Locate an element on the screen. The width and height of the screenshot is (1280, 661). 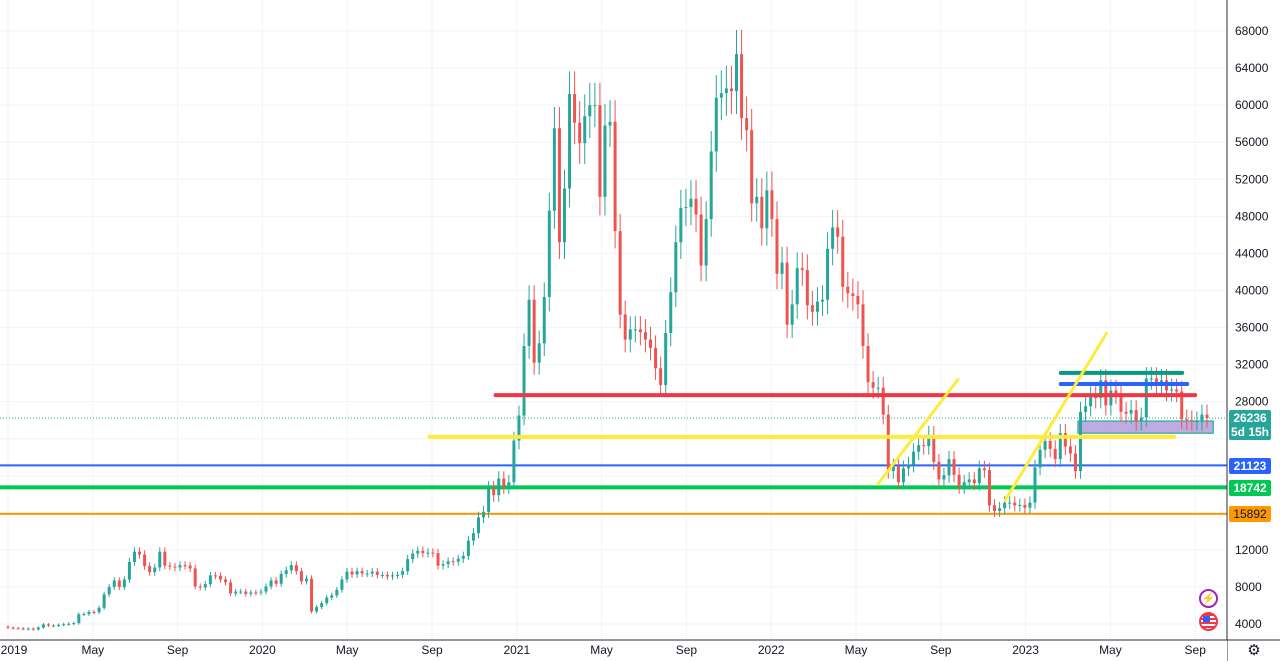
time-axis is located at coordinates (613, 650).